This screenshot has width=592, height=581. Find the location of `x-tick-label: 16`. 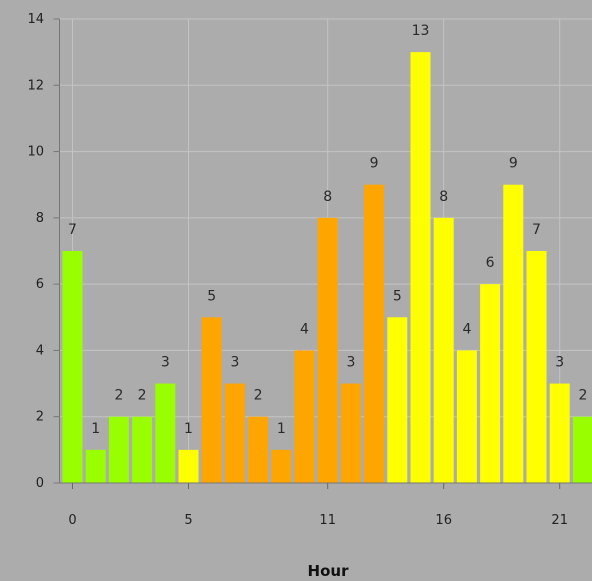

x-tick-label: 16 is located at coordinates (443, 520).